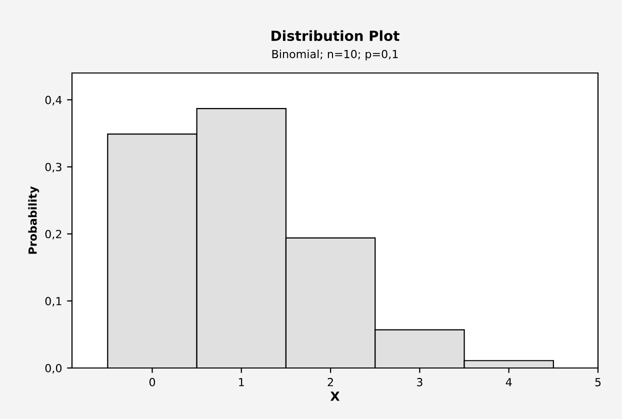 This screenshot has height=419, width=622. I want to click on chart-title: Distribution Plot, so click(336, 36).